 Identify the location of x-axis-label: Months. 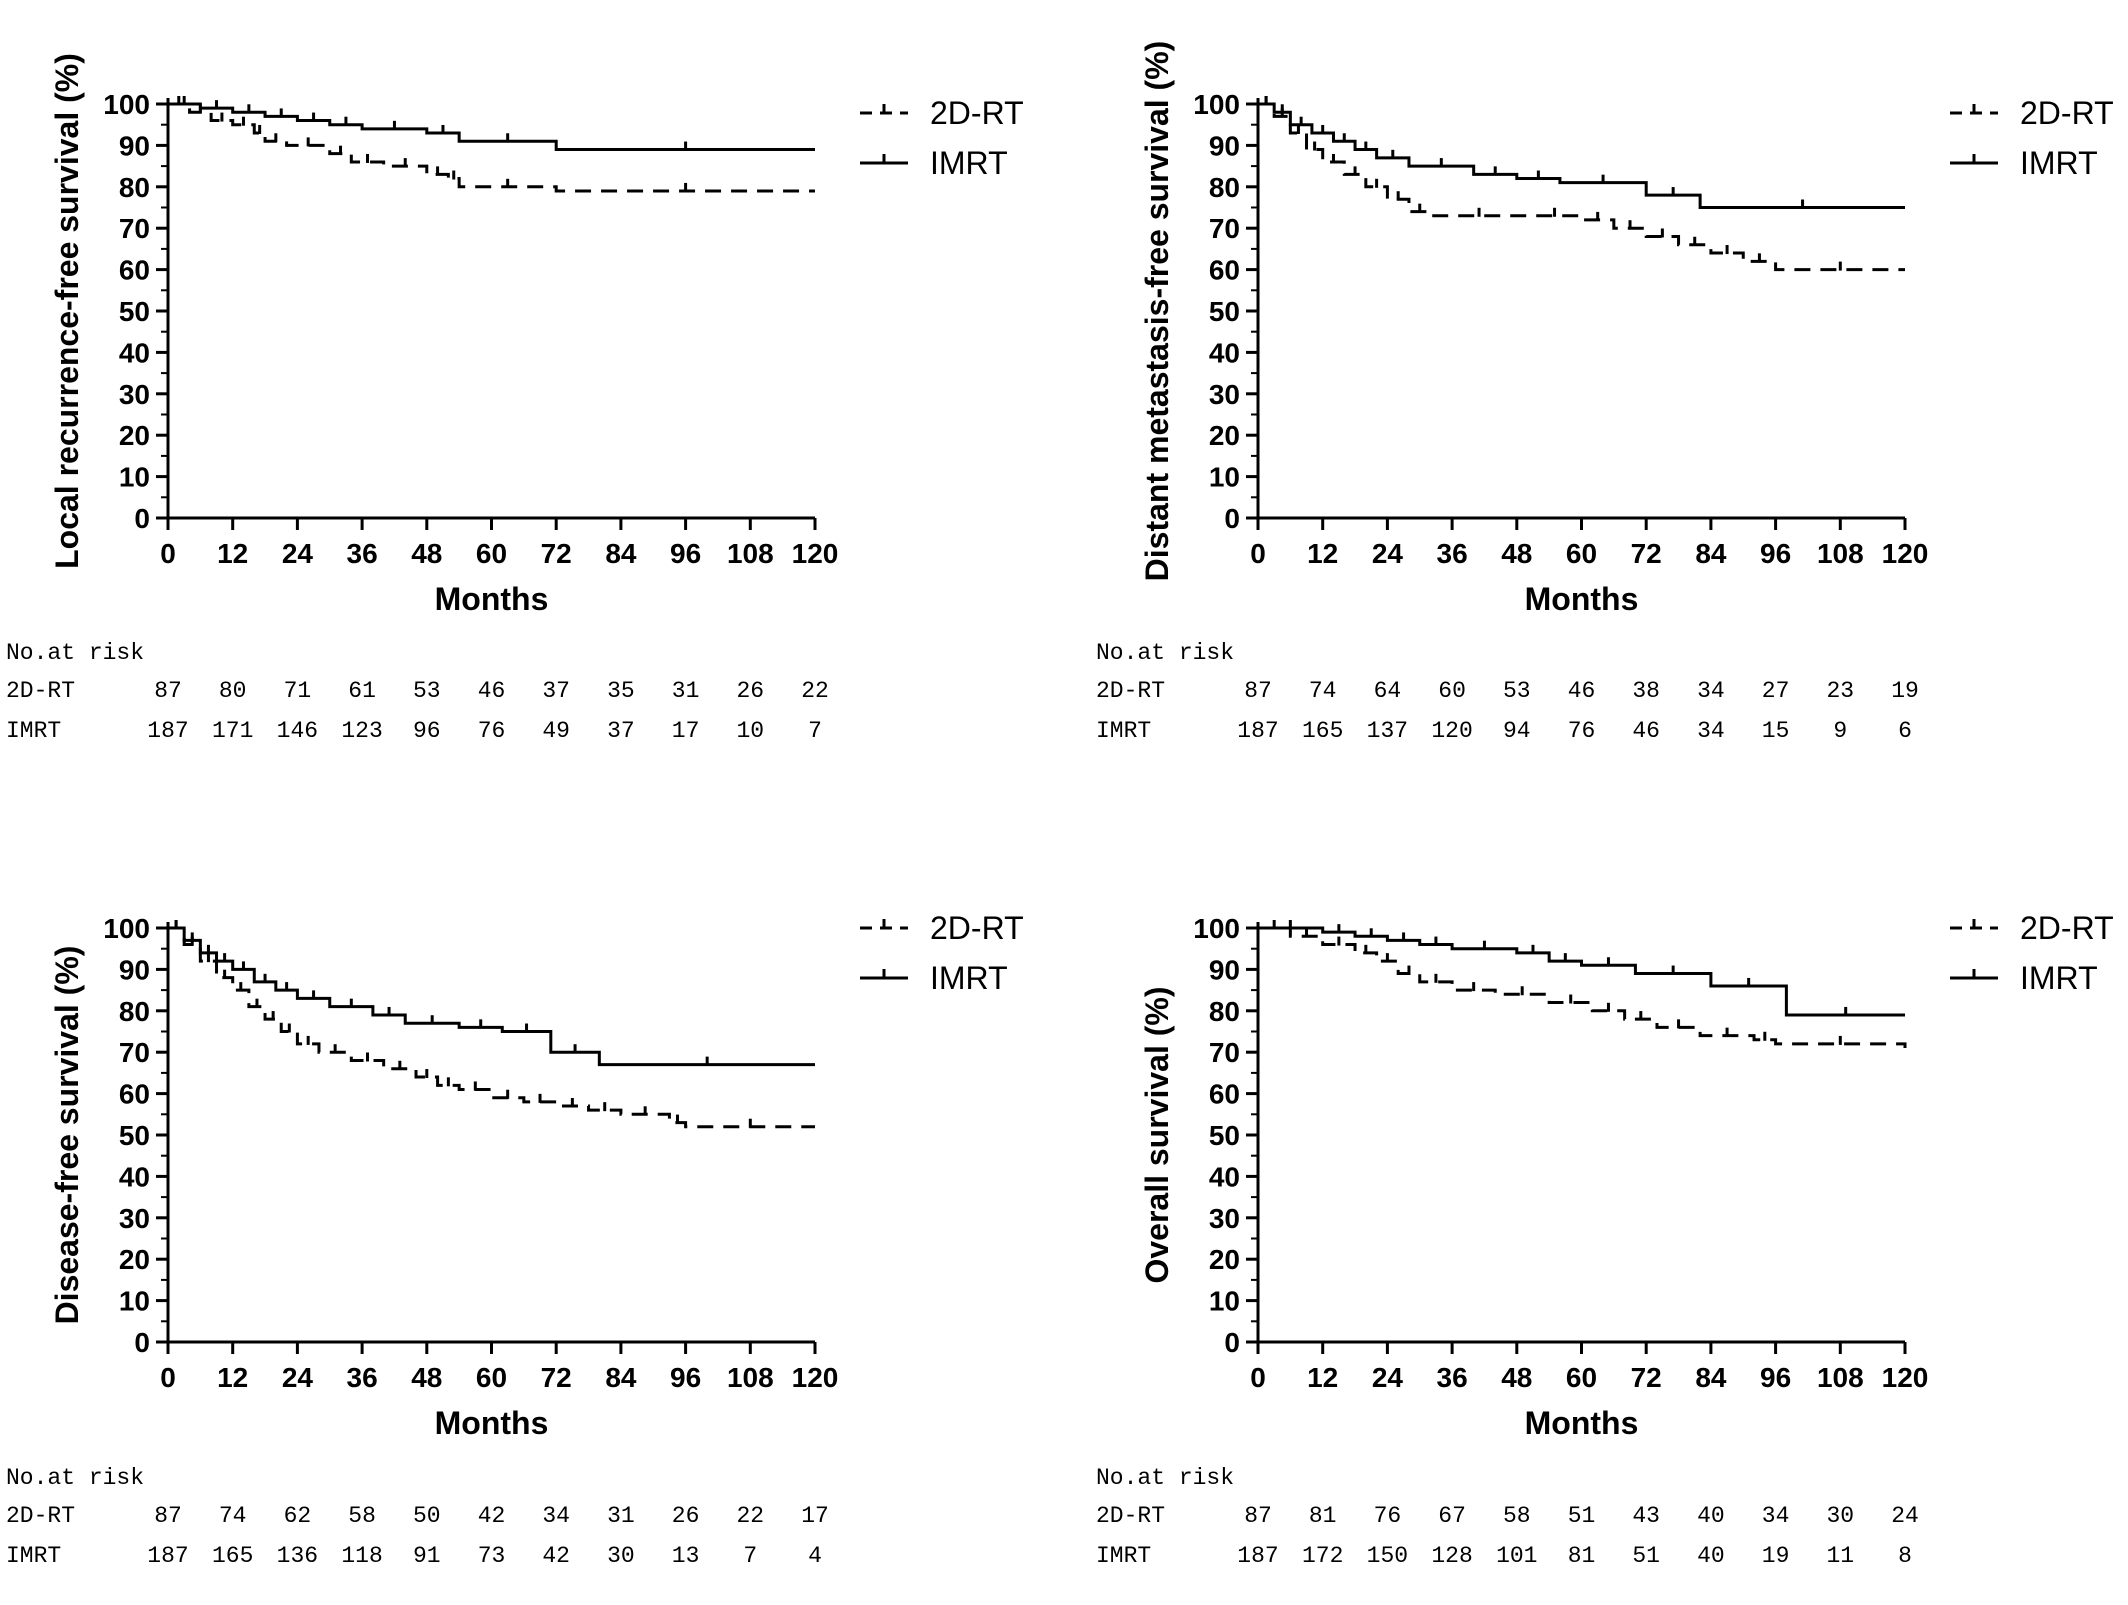
(492, 599).